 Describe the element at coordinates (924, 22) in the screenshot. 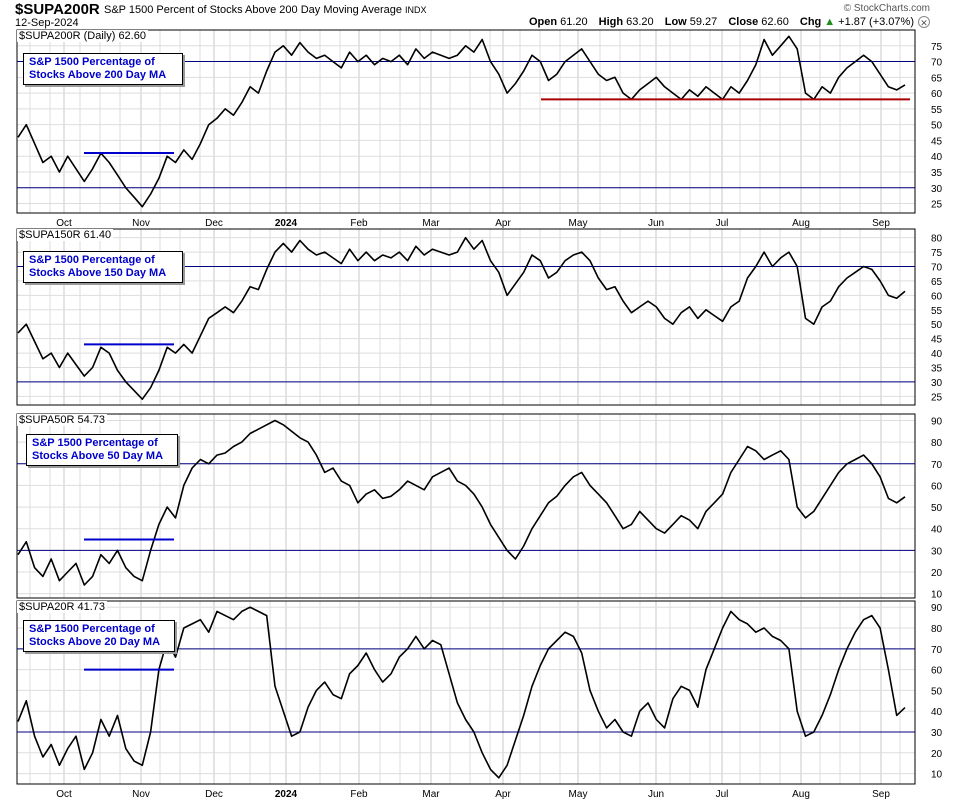

I see `close-icon: ✕` at that location.